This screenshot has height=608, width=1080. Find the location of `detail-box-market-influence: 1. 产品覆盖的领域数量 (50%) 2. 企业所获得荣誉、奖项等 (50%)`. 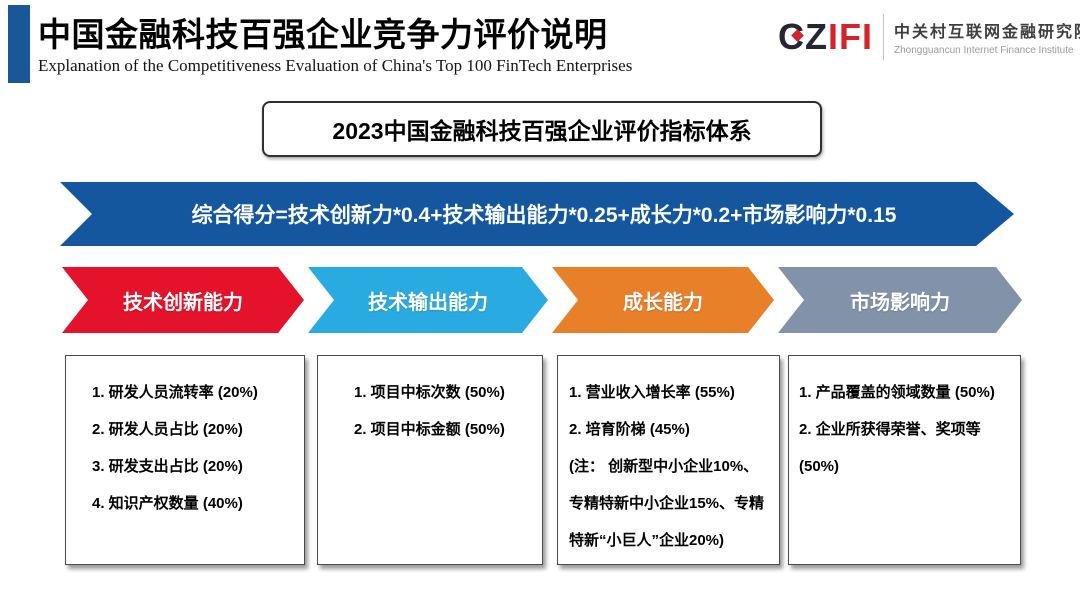

detail-box-market-influence: 1. 产品覆盖的领域数量 (50%) 2. 企业所获得荣誉、奖项等 (50%) is located at coordinates (904, 460).